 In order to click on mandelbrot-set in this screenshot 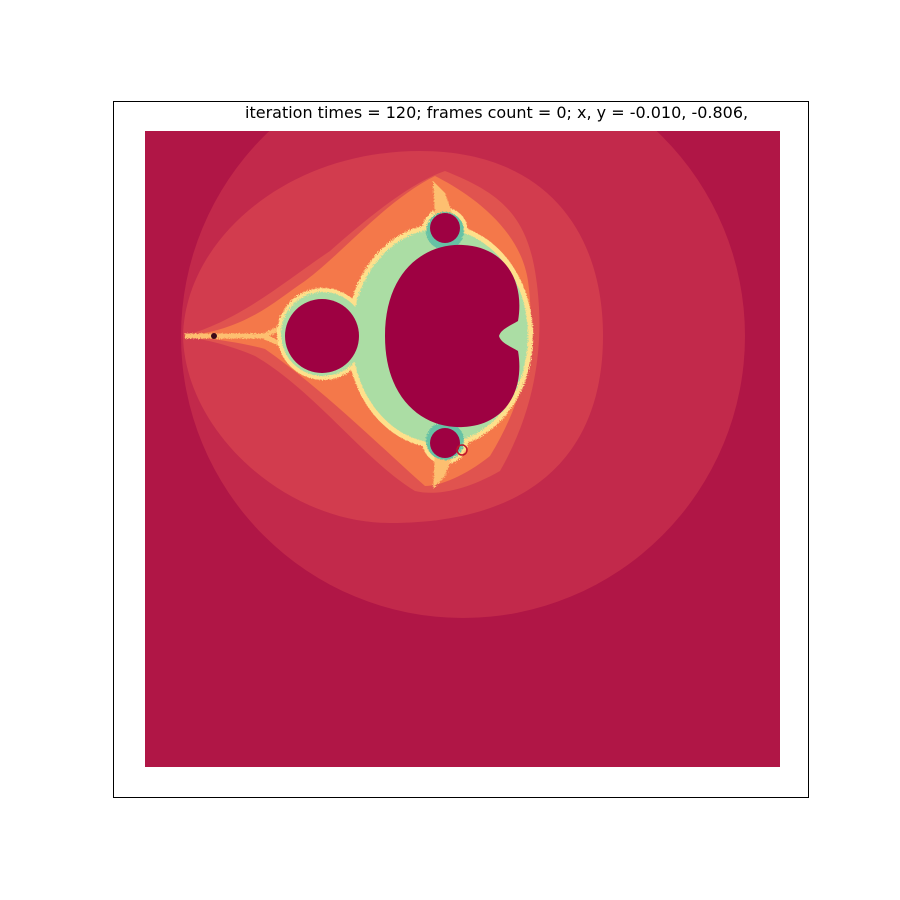, I will do `click(365, 335)`.